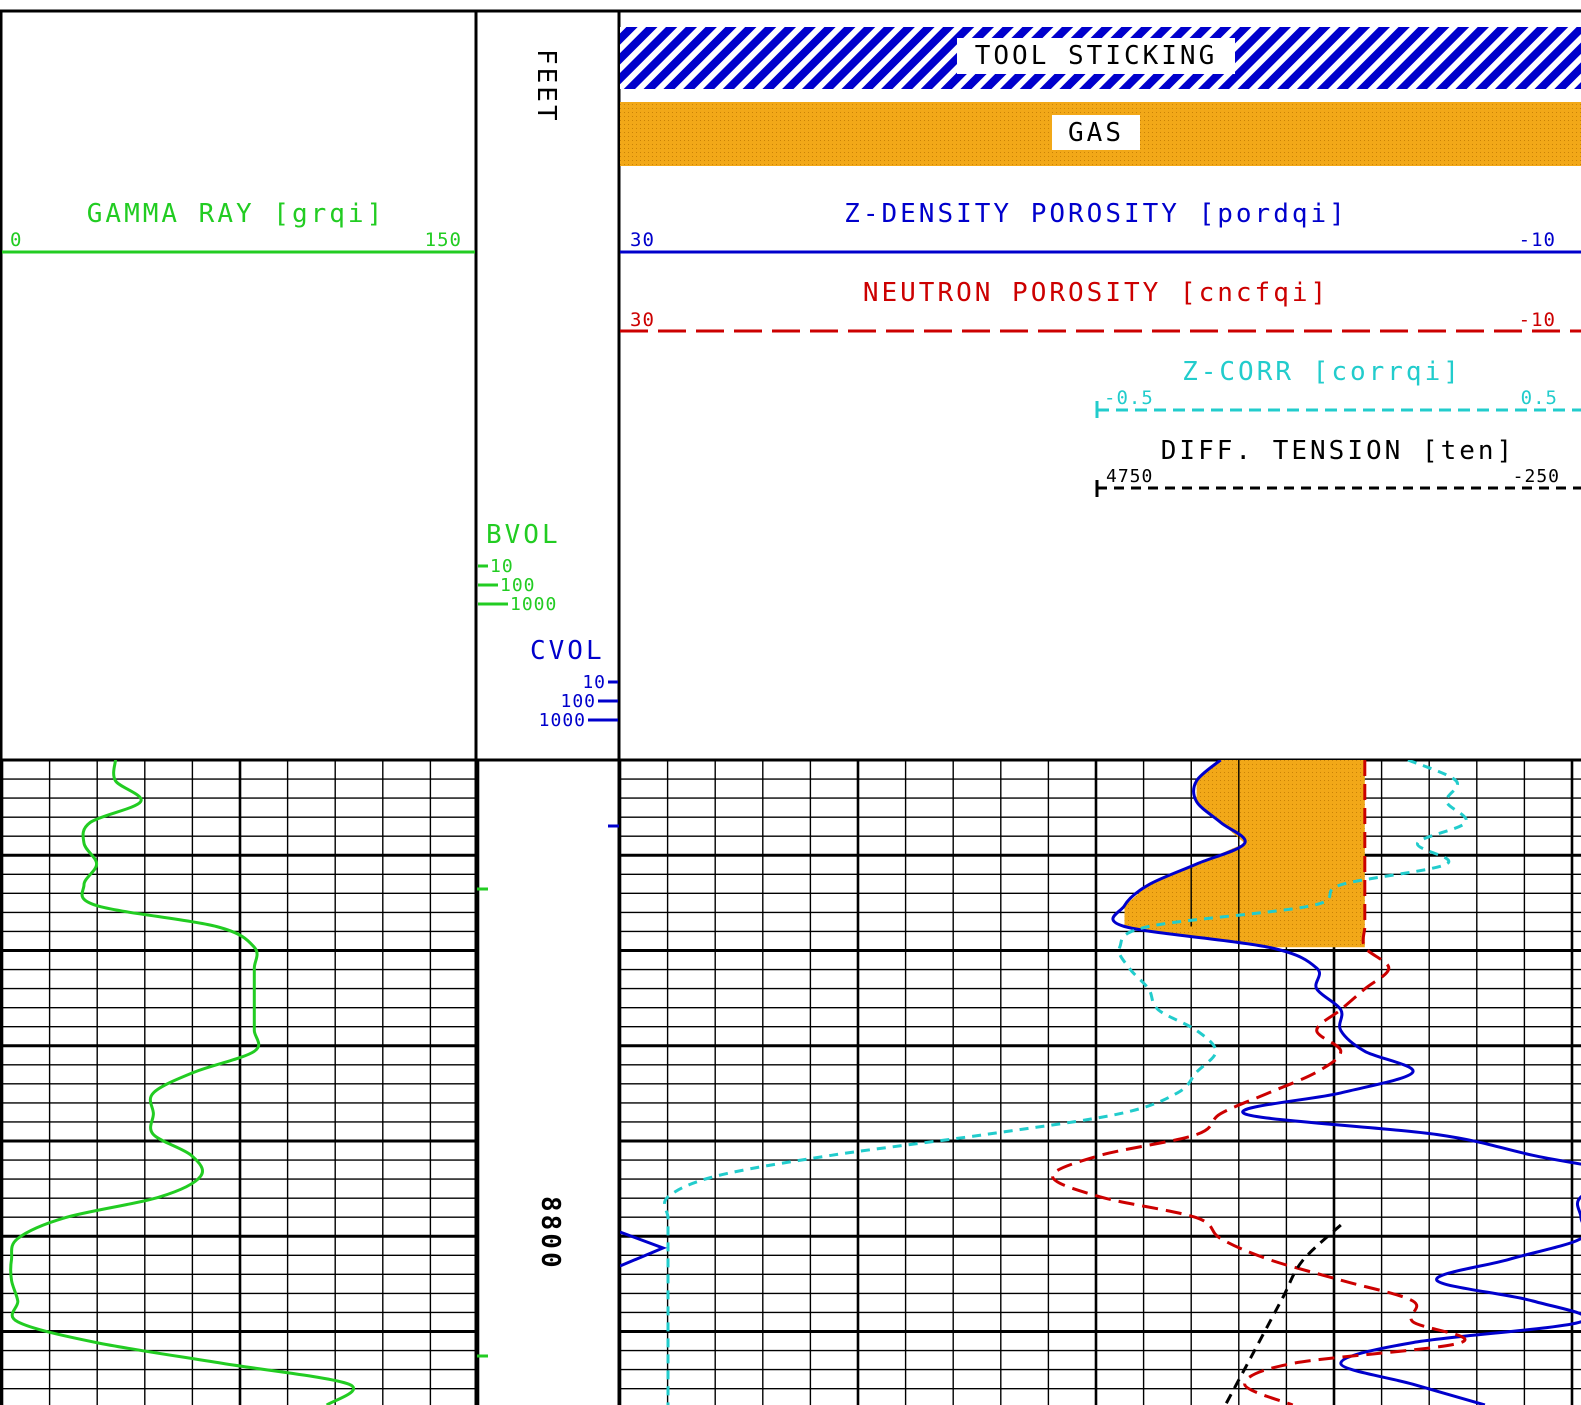  I want to click on neutron-porosity-title: NEUTRON POROSITY [cncfqi], so click(1096, 293).